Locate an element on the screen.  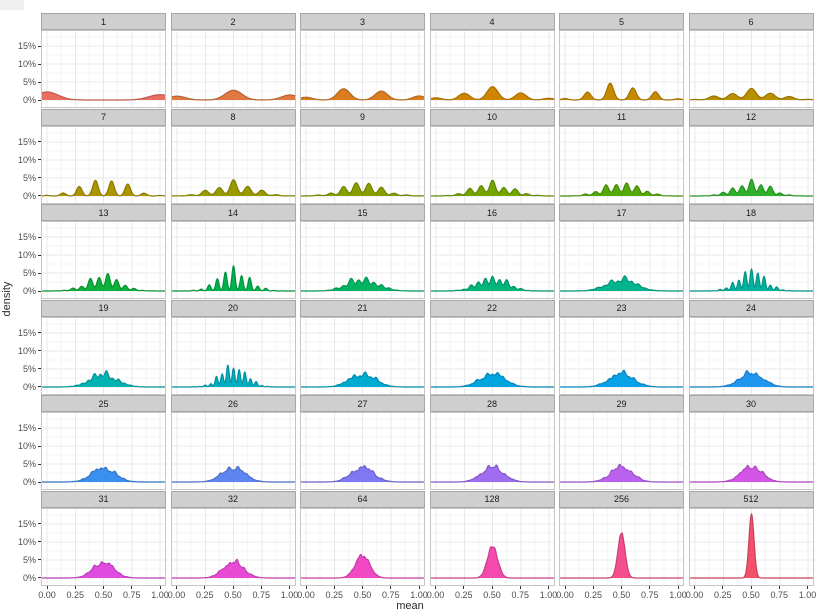
facet-strip-label: 30 is located at coordinates (750, 403).